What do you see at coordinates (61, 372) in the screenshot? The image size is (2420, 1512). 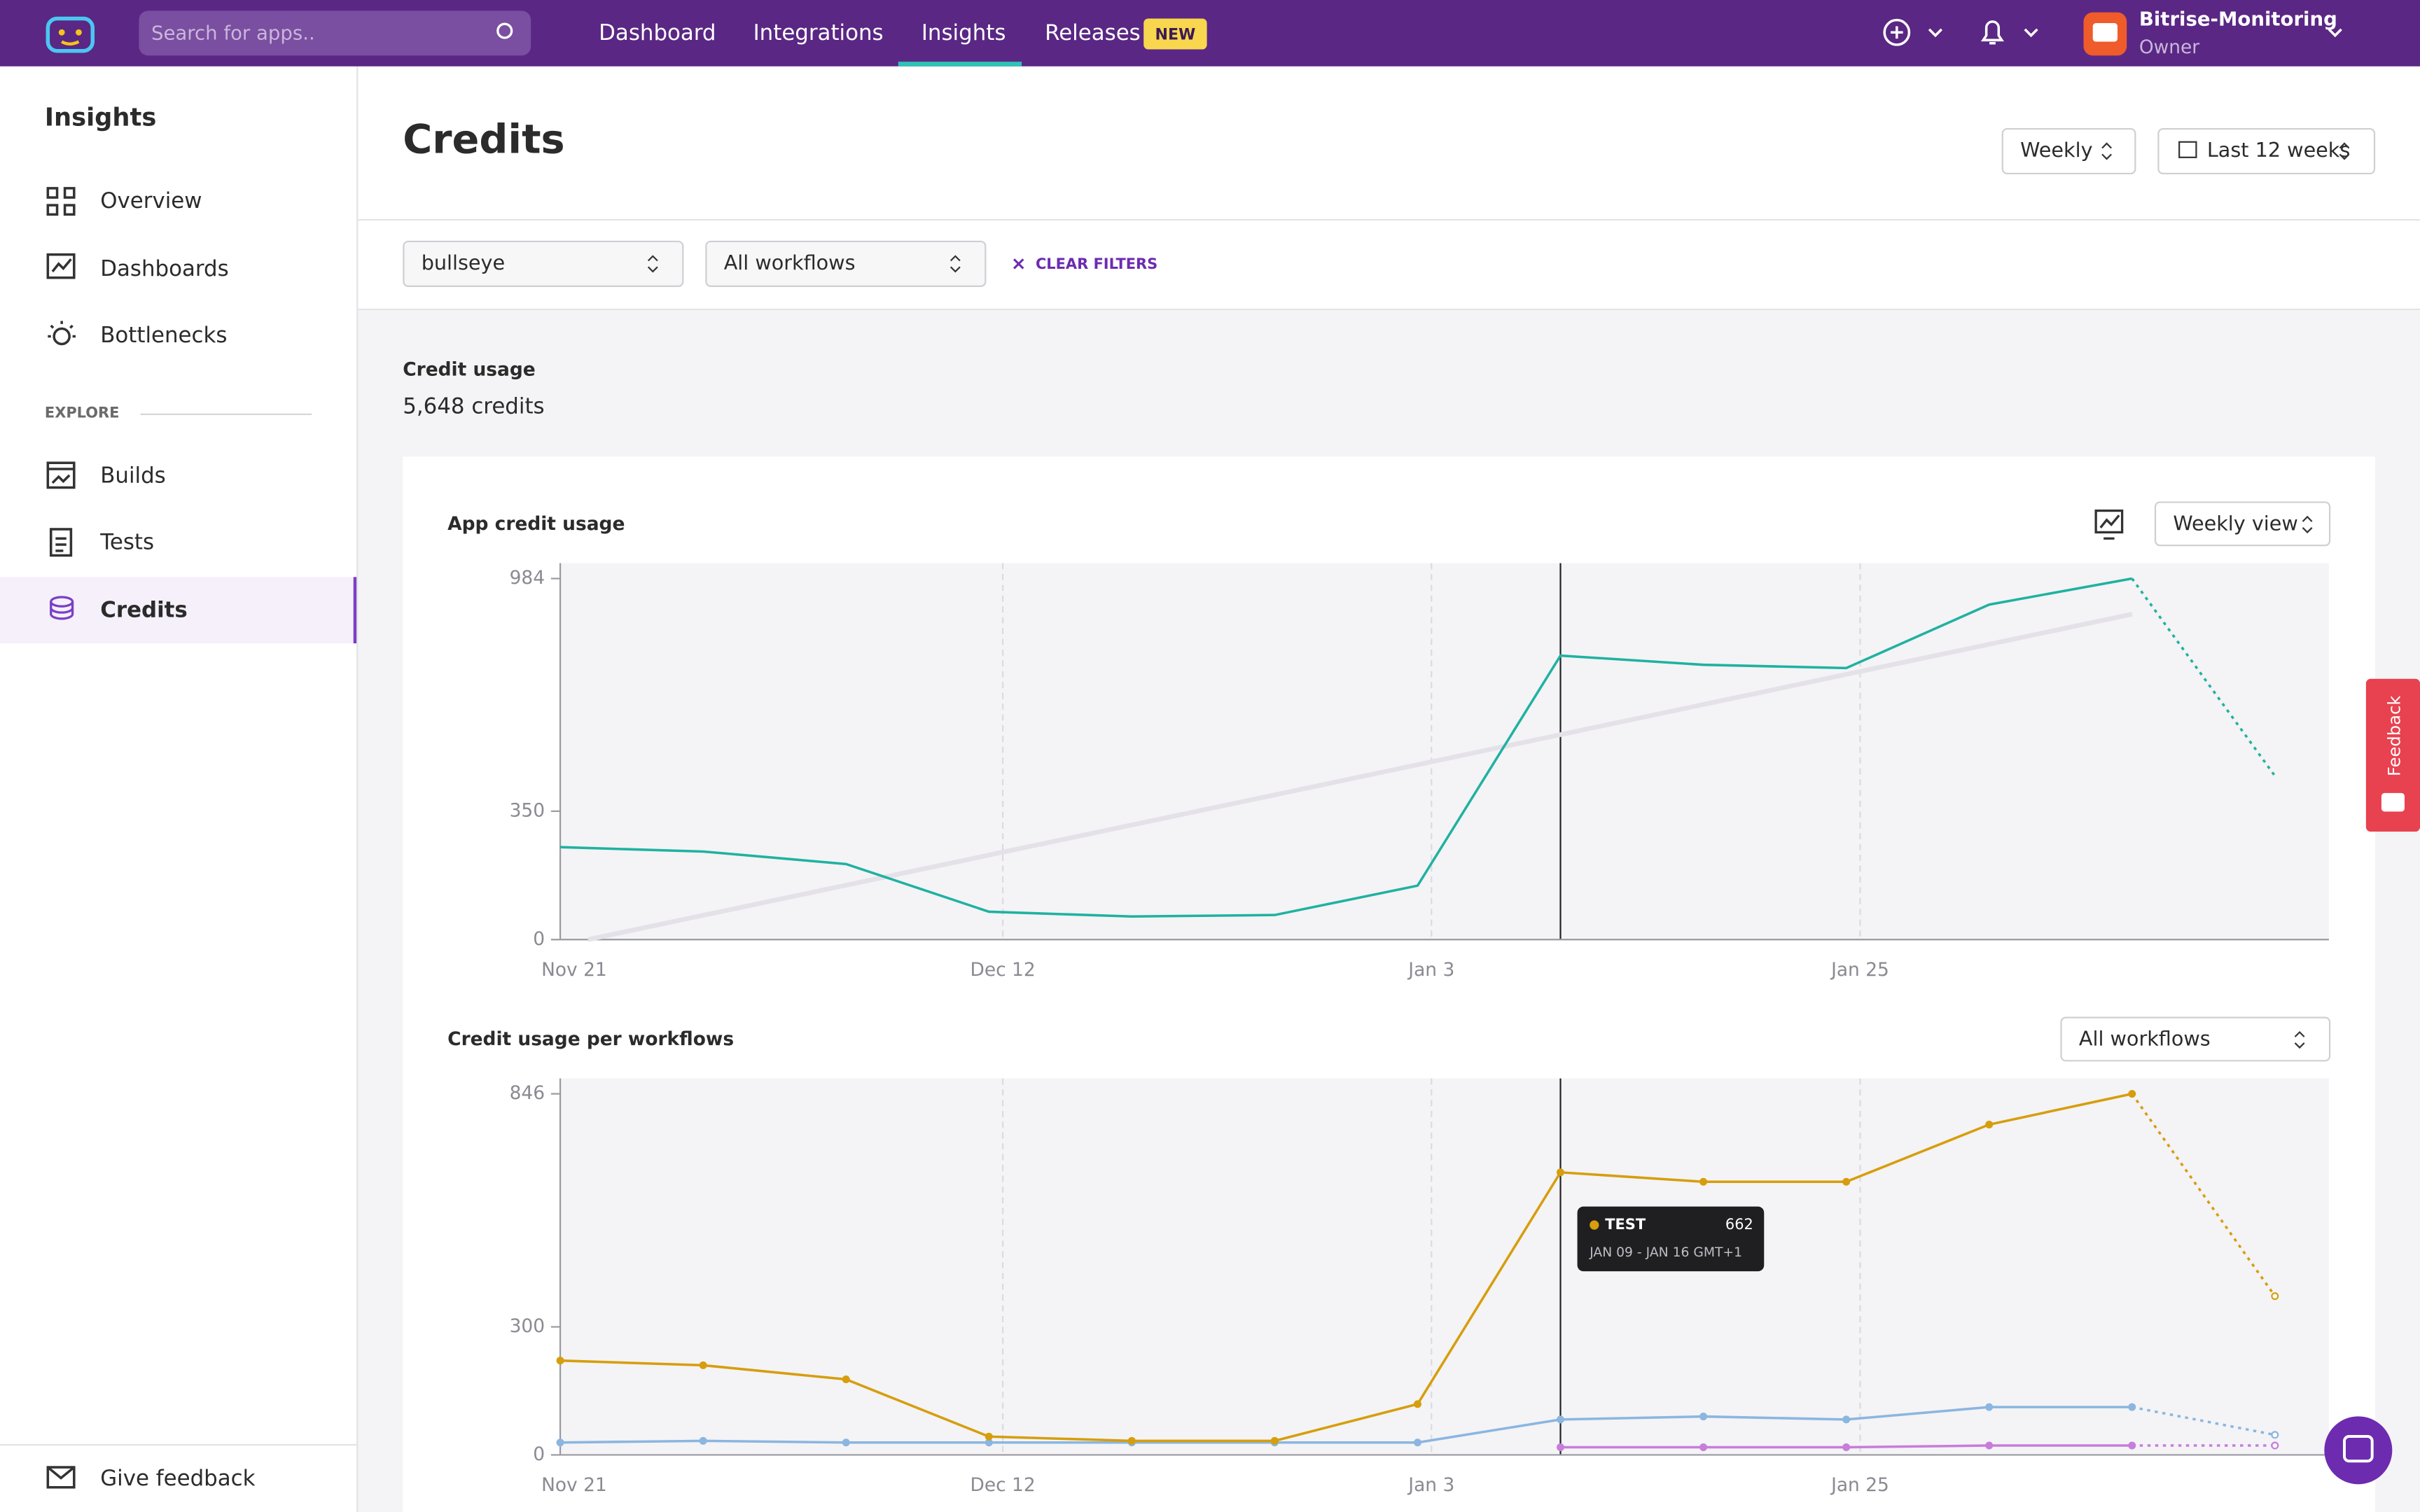 I see `sidebar-icons` at bounding box center [61, 372].